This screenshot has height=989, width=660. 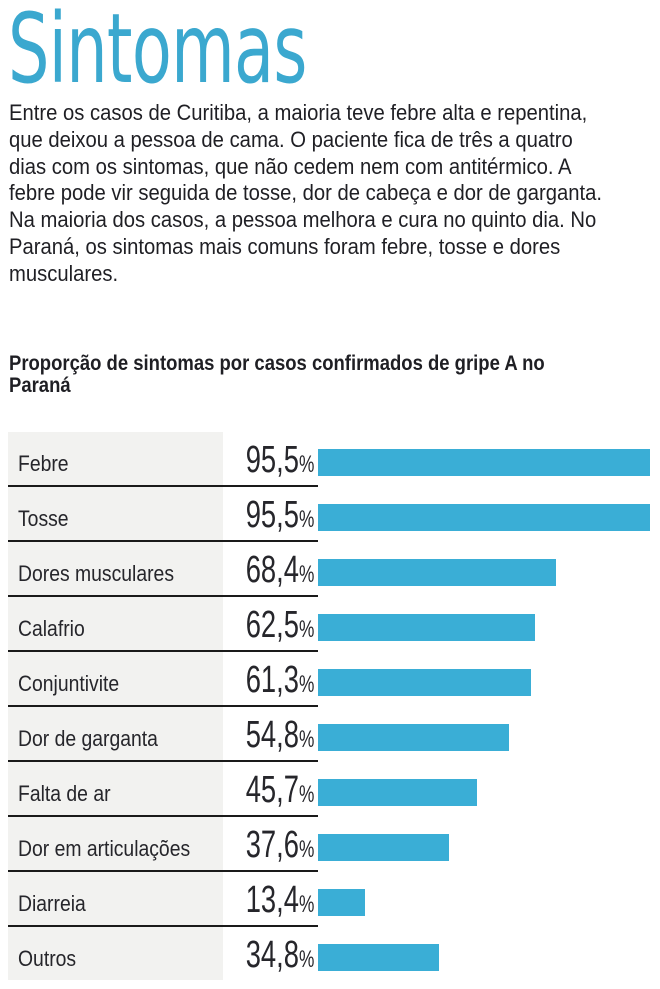 I want to click on chart-row: Febre 95,5%, so click(x=330, y=459).